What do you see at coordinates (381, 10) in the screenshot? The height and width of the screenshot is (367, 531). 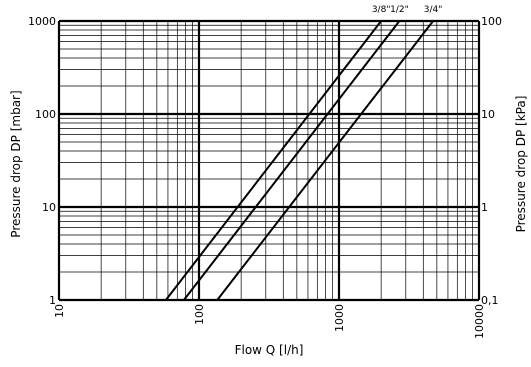 I see `series-label: 3/8"` at bounding box center [381, 10].